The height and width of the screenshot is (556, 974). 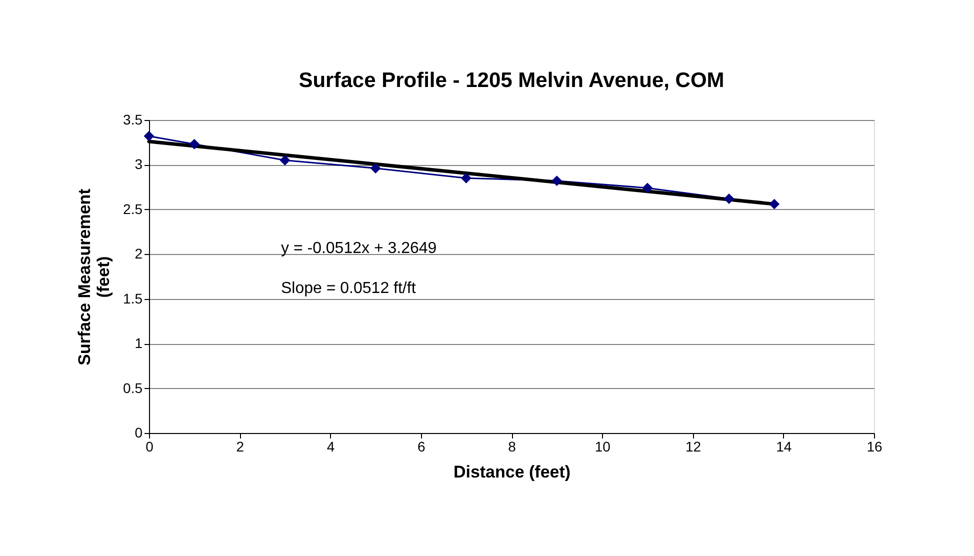 I want to click on y-tick-label: 0, so click(x=138, y=432).